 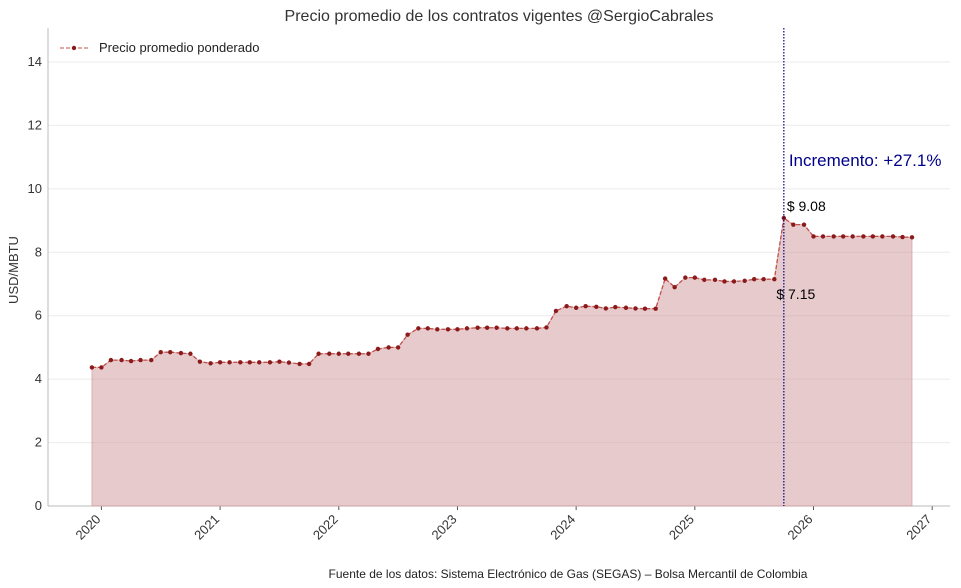 I want to click on y-tick-label: 8, so click(x=38, y=251).